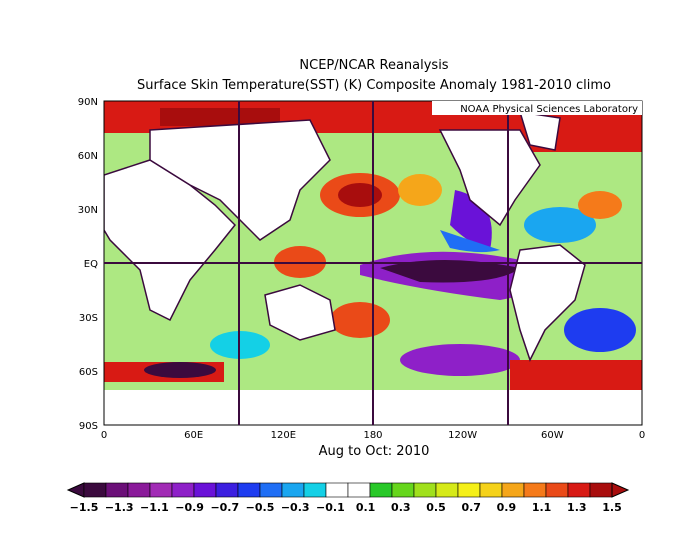 The image size is (700, 542). Describe the element at coordinates (374, 65) in the screenshot. I see `chart-title: NCEP/NCAR Reanalysis` at that location.